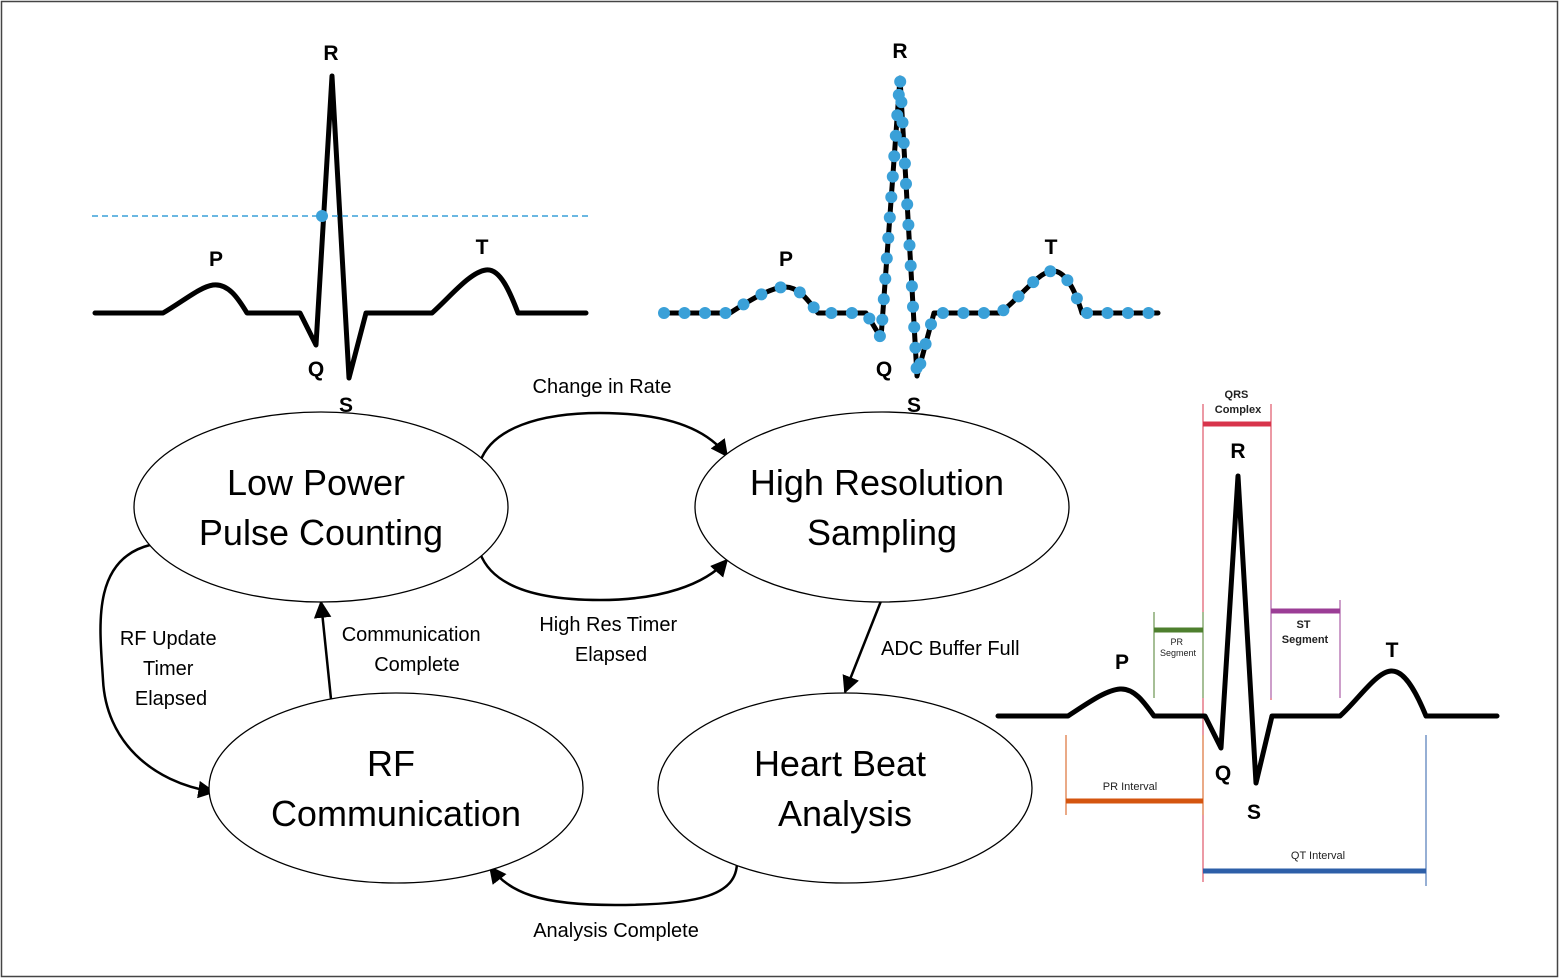 This screenshot has height=978, width=1559. Describe the element at coordinates (884, 369) in the screenshot. I see `center-q-label: Q` at that location.